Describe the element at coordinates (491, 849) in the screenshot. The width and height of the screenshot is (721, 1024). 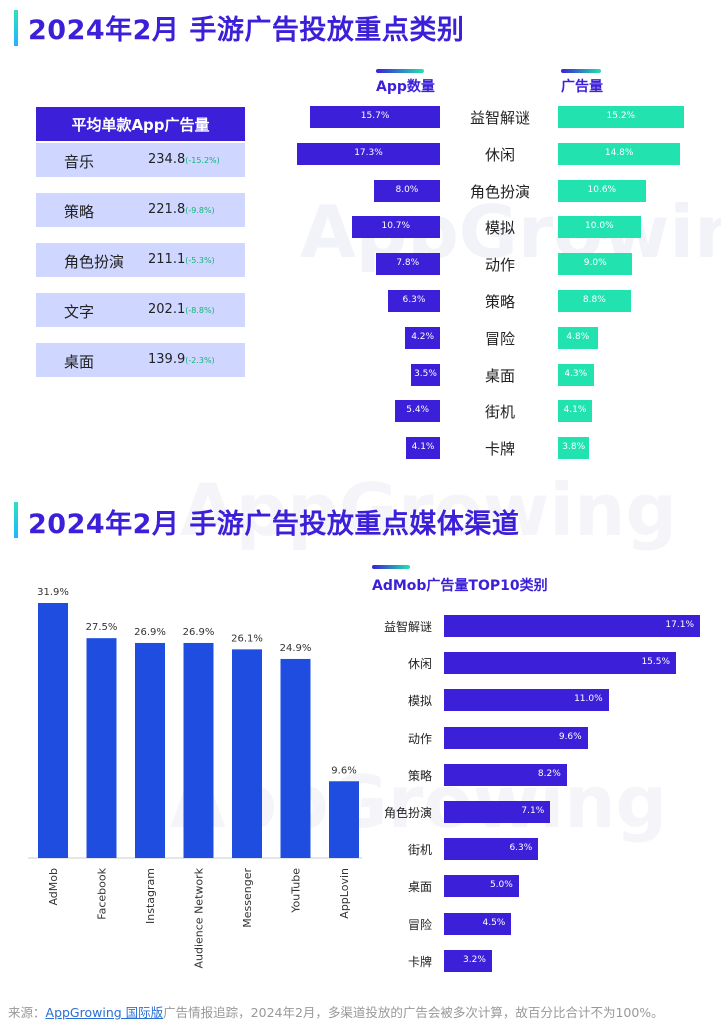
I see `admob-bar: 6.3%` at that location.